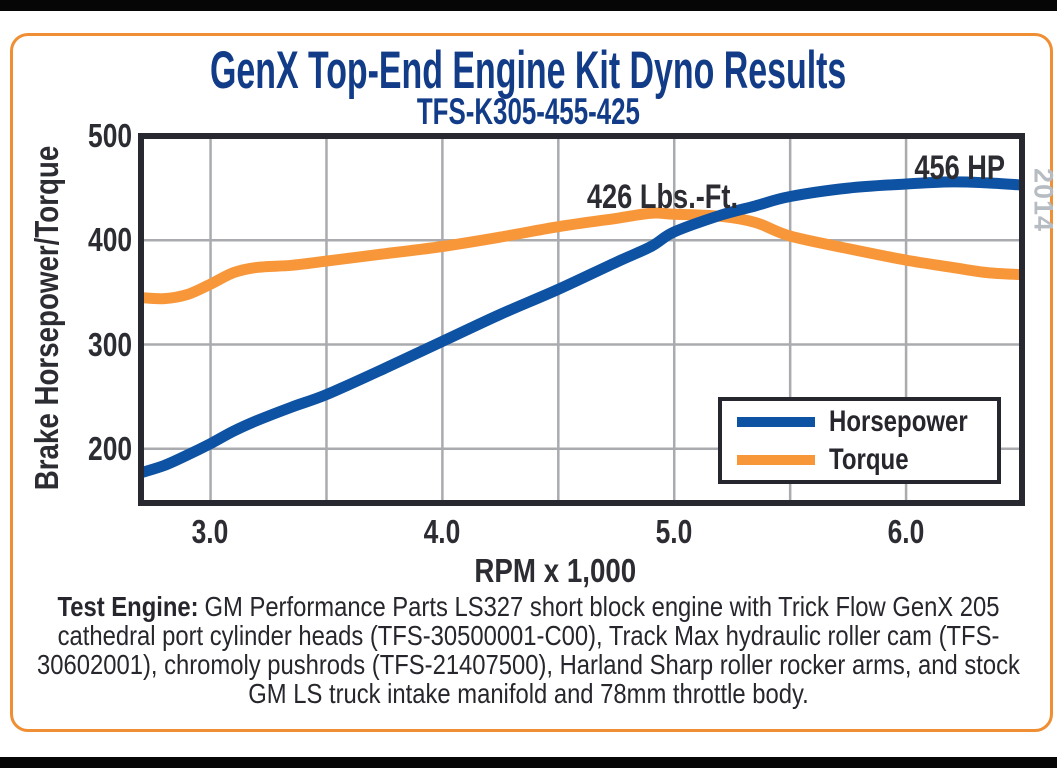 The image size is (1057, 768). What do you see at coordinates (528, 762) in the screenshot?
I see `bottom-crop-bar` at bounding box center [528, 762].